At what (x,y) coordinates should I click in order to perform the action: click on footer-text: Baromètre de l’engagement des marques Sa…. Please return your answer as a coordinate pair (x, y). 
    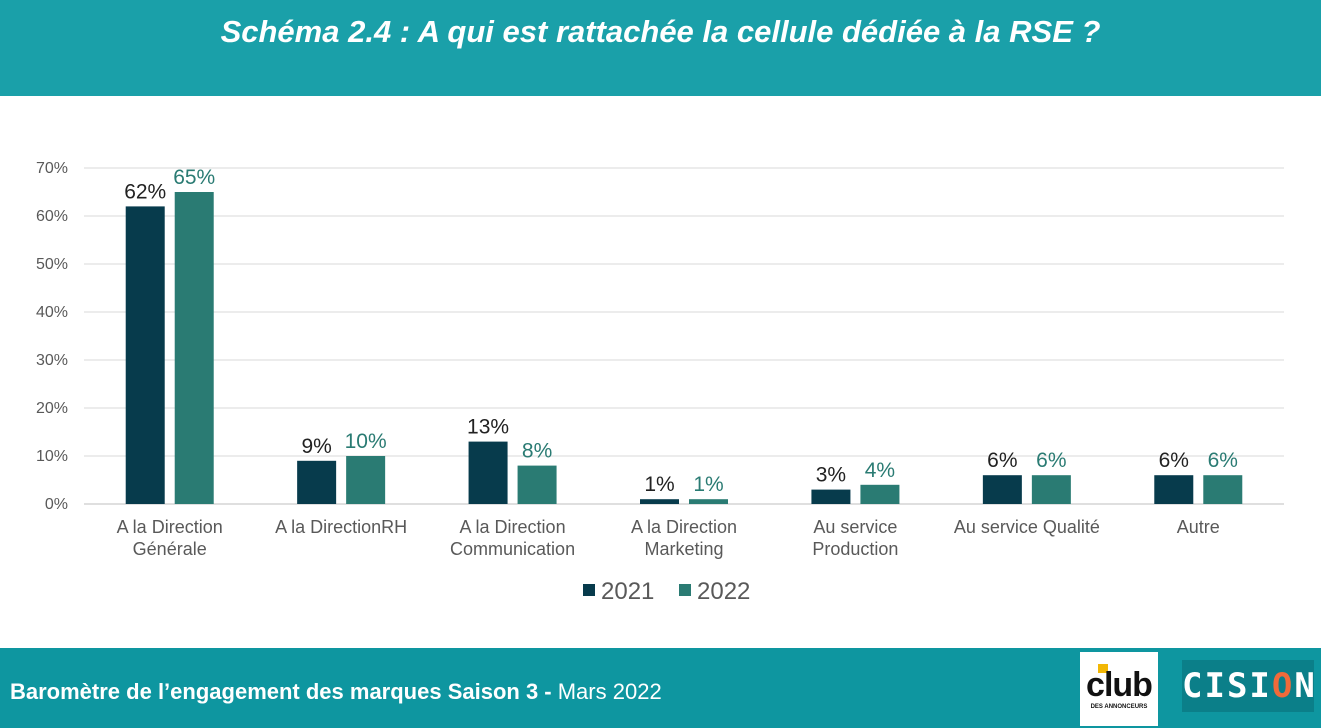
    Looking at the image, I should click on (336, 692).